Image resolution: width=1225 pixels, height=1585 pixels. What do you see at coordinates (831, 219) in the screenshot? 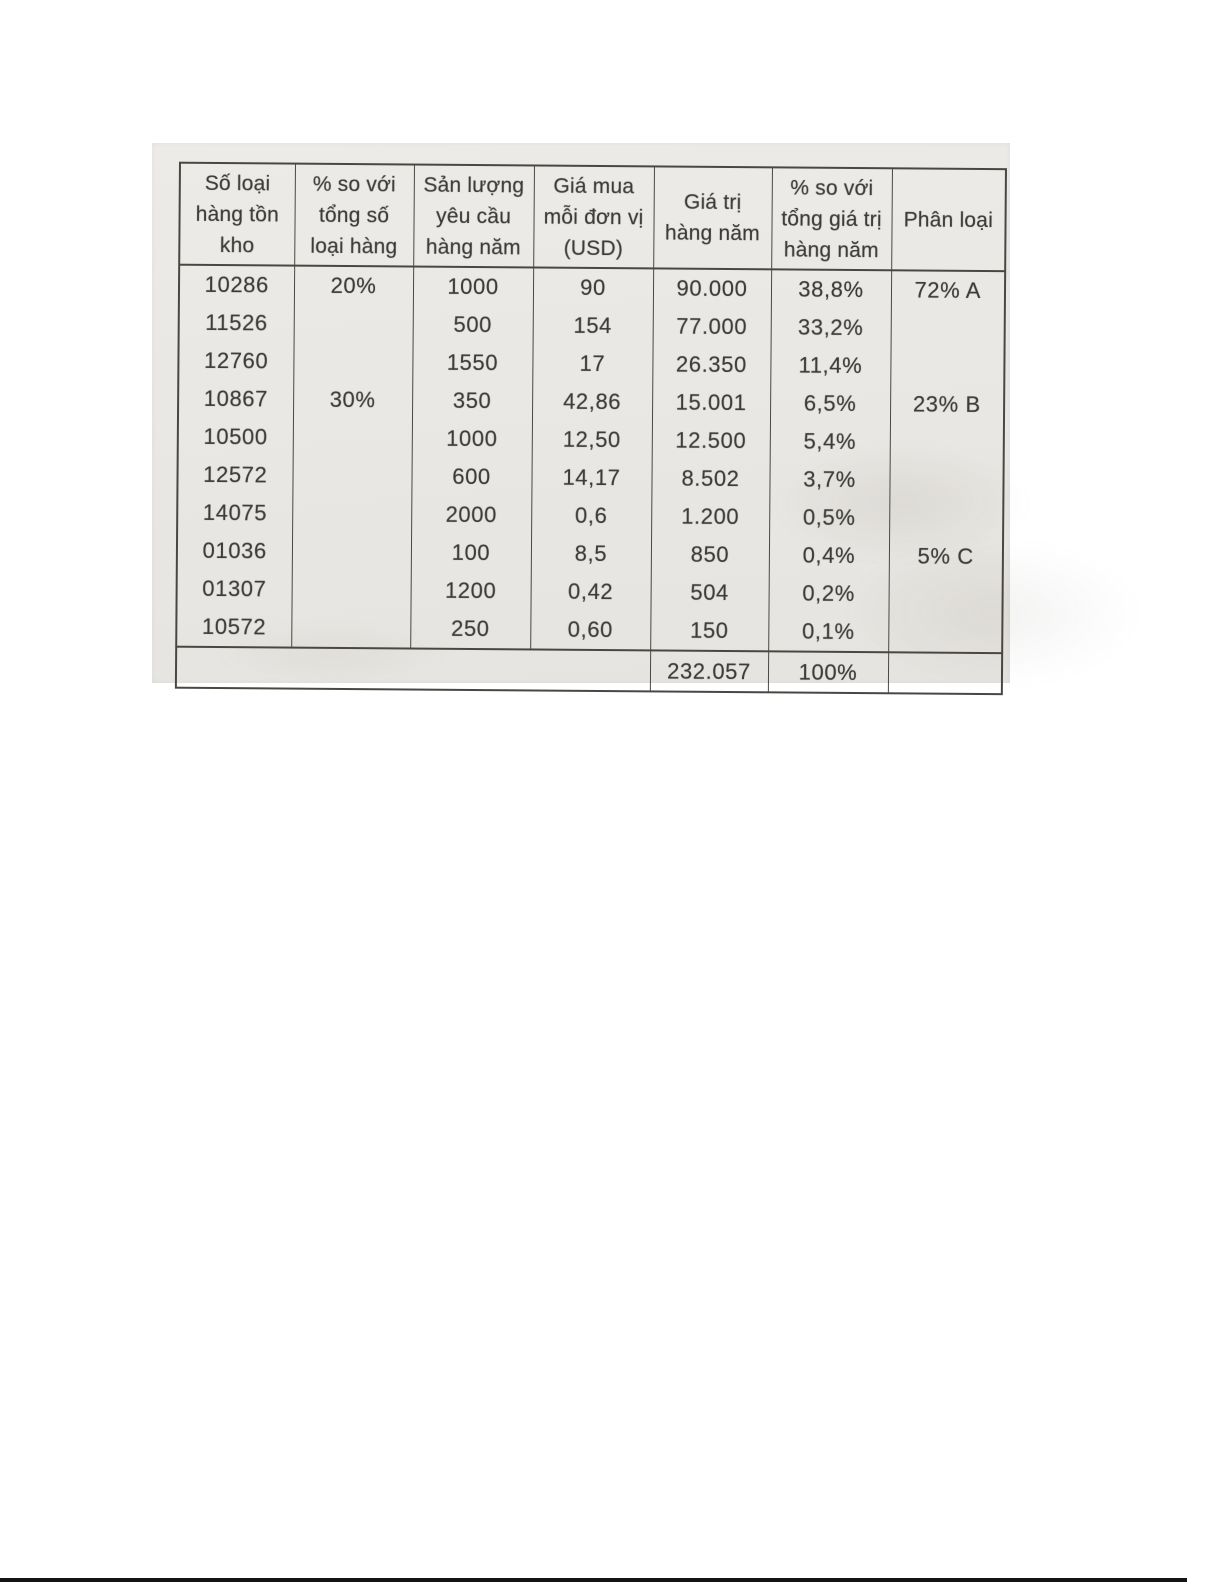
I see `header-pct-of-annual-value: % so với tổng giá trị hàng năm` at bounding box center [831, 219].